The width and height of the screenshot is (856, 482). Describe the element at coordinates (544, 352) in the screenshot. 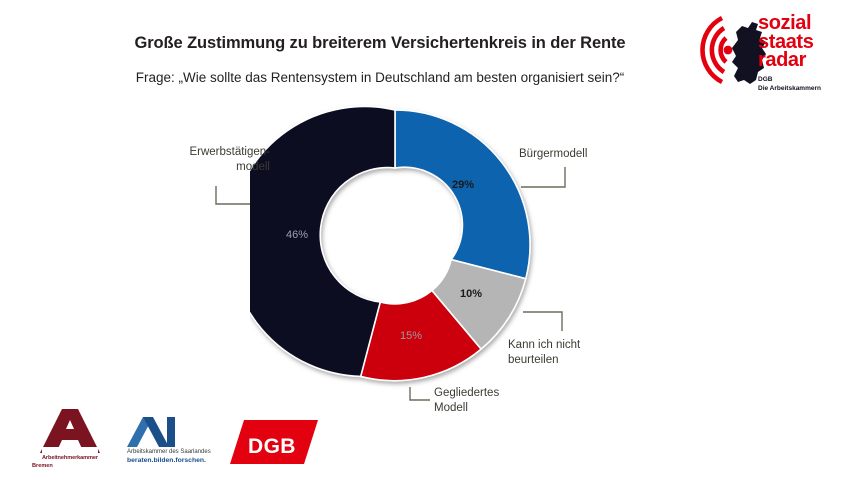

I see `callout-label-kann-ich-nicht-beurteilen: Kann ich nicht beurteilen` at that location.